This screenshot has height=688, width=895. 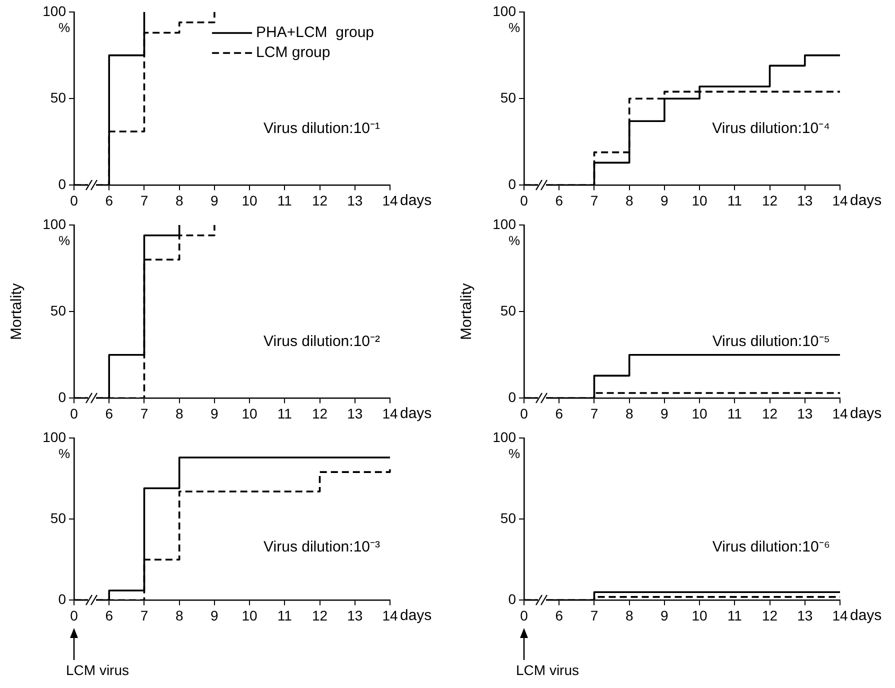 What do you see at coordinates (293, 53) in the screenshot?
I see `legend-label: LCM group` at bounding box center [293, 53].